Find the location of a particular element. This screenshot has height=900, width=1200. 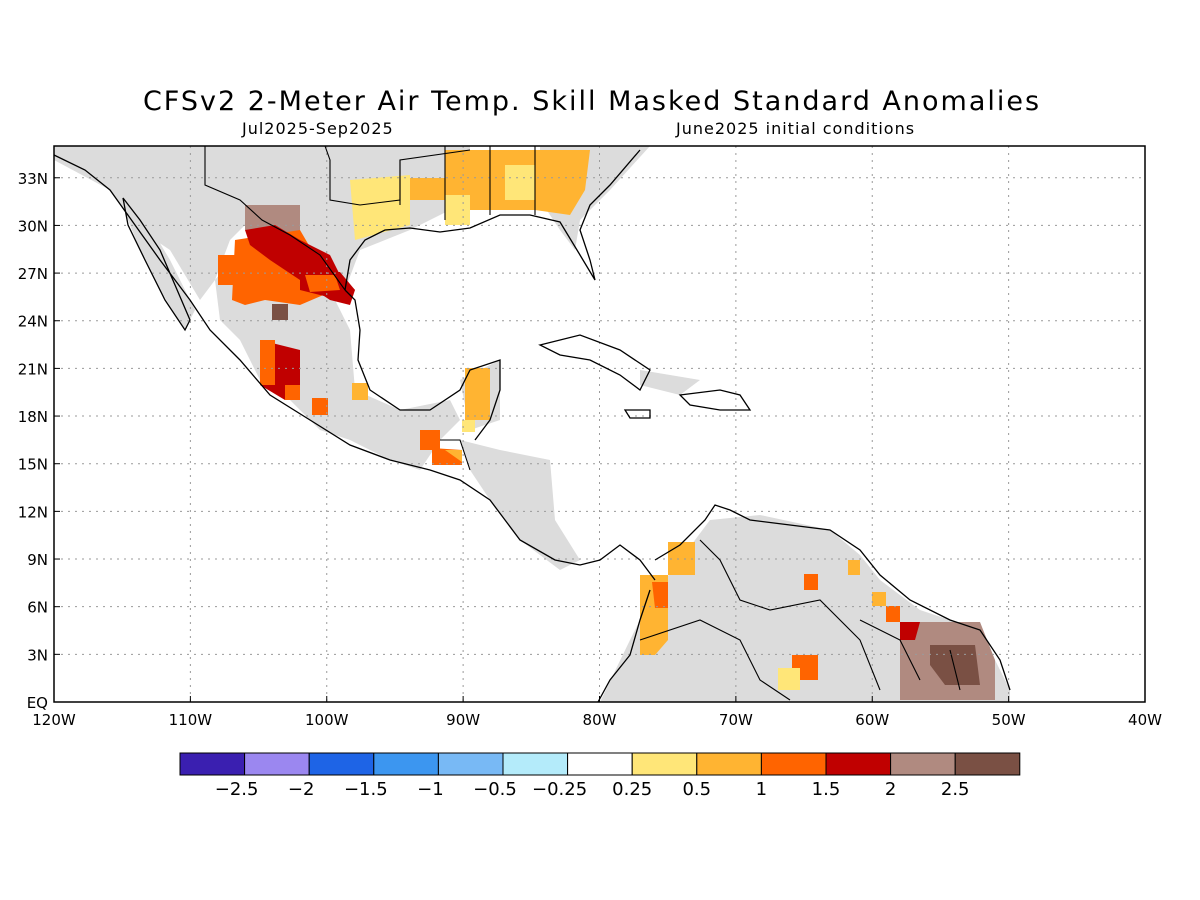

colorbar-label: 2.5 is located at coordinates (955, 789).